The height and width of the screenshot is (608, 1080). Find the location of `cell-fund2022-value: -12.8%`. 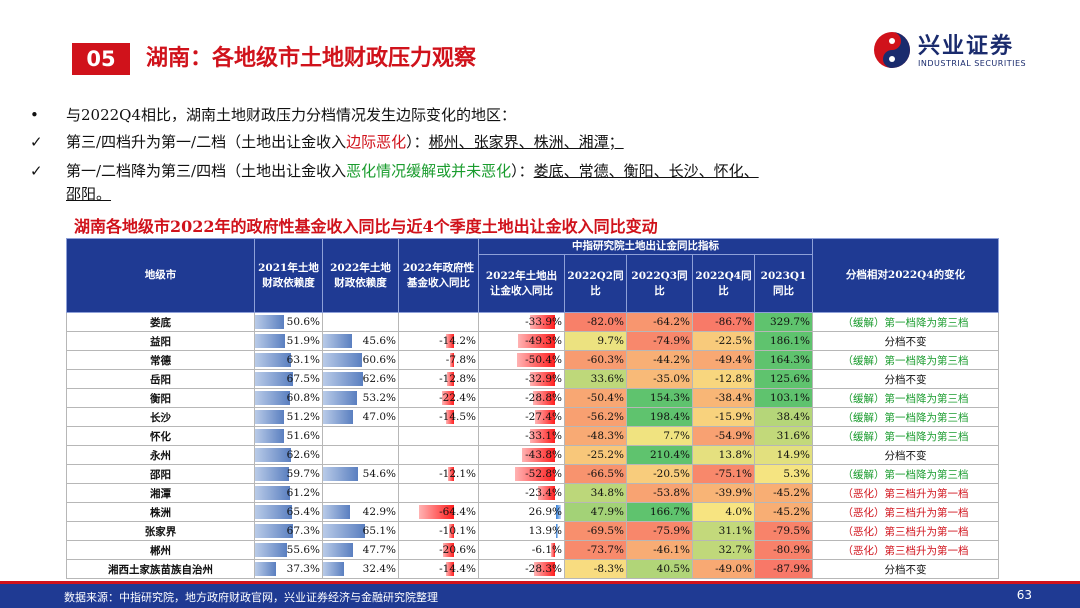

cell-fund2022-value: -12.8% is located at coordinates (457, 379).